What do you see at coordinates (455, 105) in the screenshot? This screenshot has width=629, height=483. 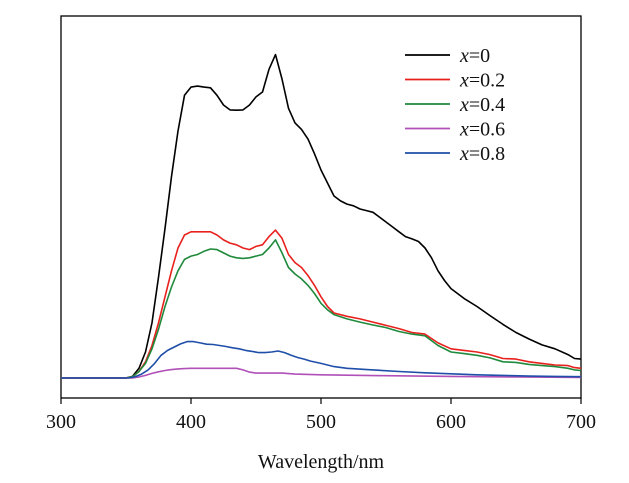 I see `legend: x=0x=0.2x=0.4x=0.6x=0.8` at bounding box center [455, 105].